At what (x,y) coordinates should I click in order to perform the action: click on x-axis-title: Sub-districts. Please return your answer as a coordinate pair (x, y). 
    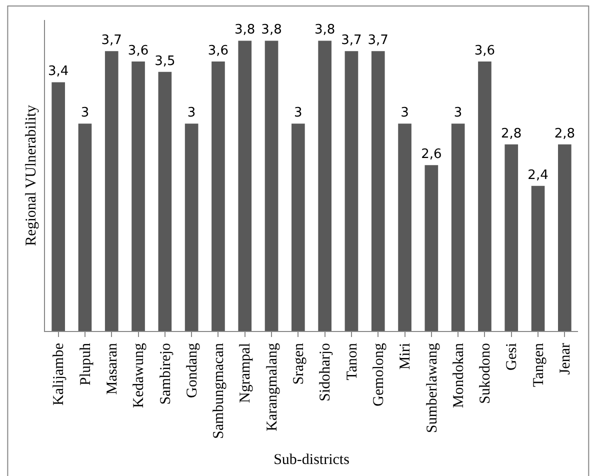
    Looking at the image, I should click on (312, 460).